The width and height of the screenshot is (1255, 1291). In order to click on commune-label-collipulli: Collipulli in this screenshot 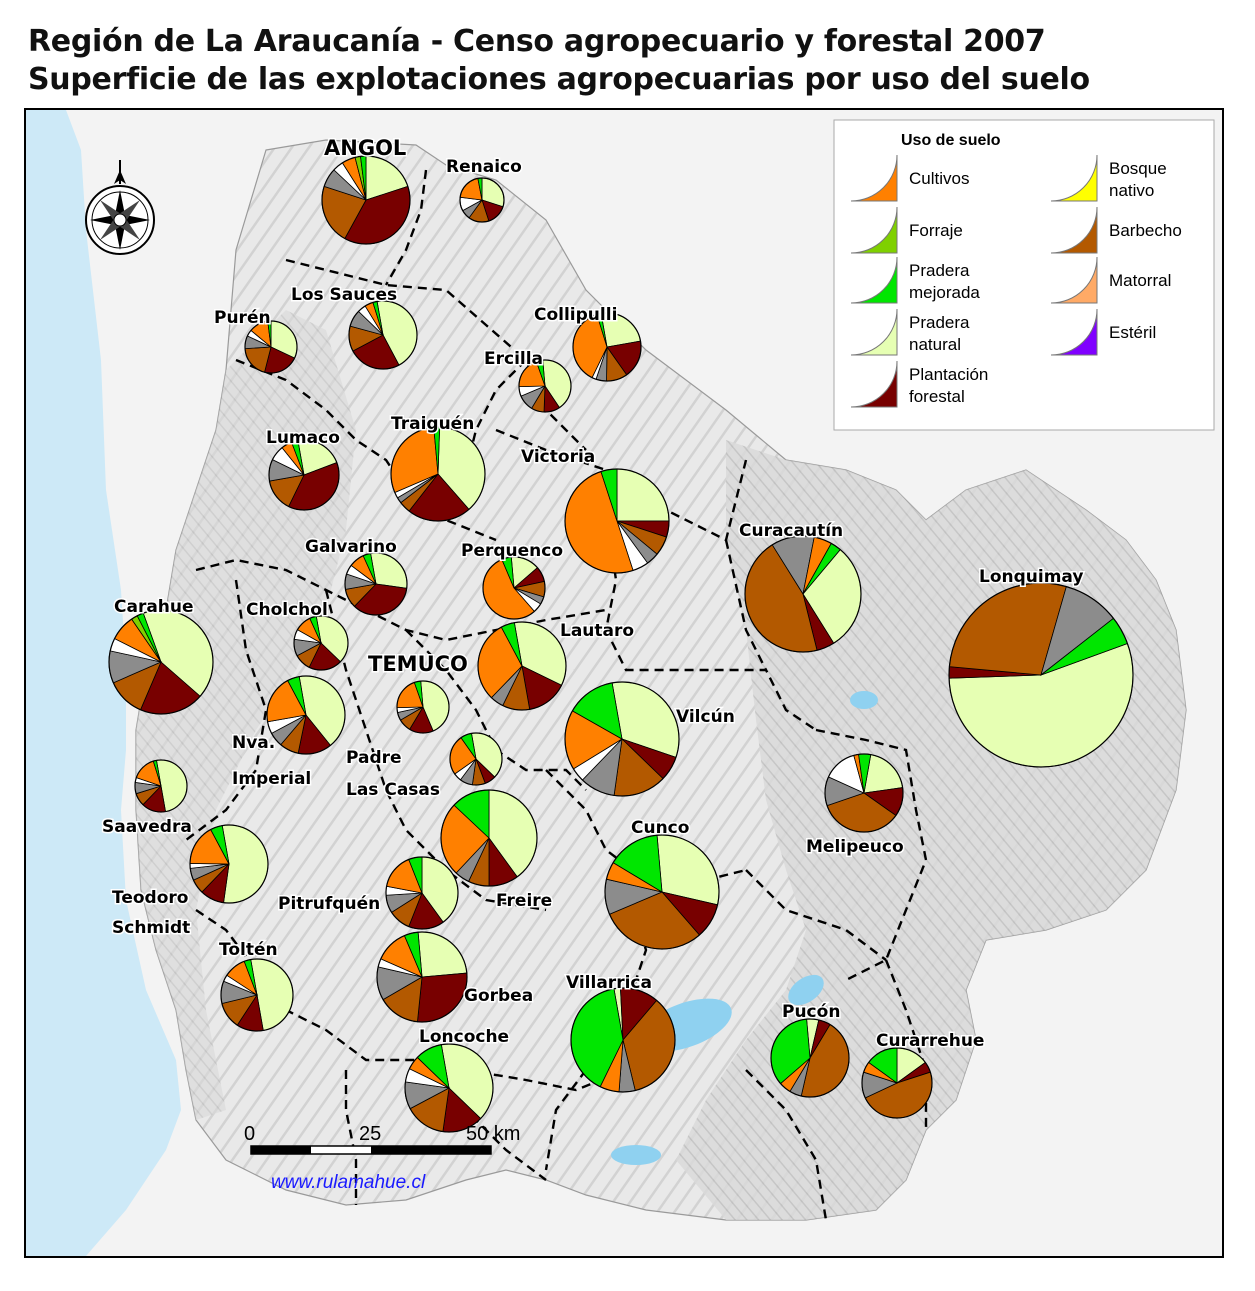, I will do `click(575, 315)`.